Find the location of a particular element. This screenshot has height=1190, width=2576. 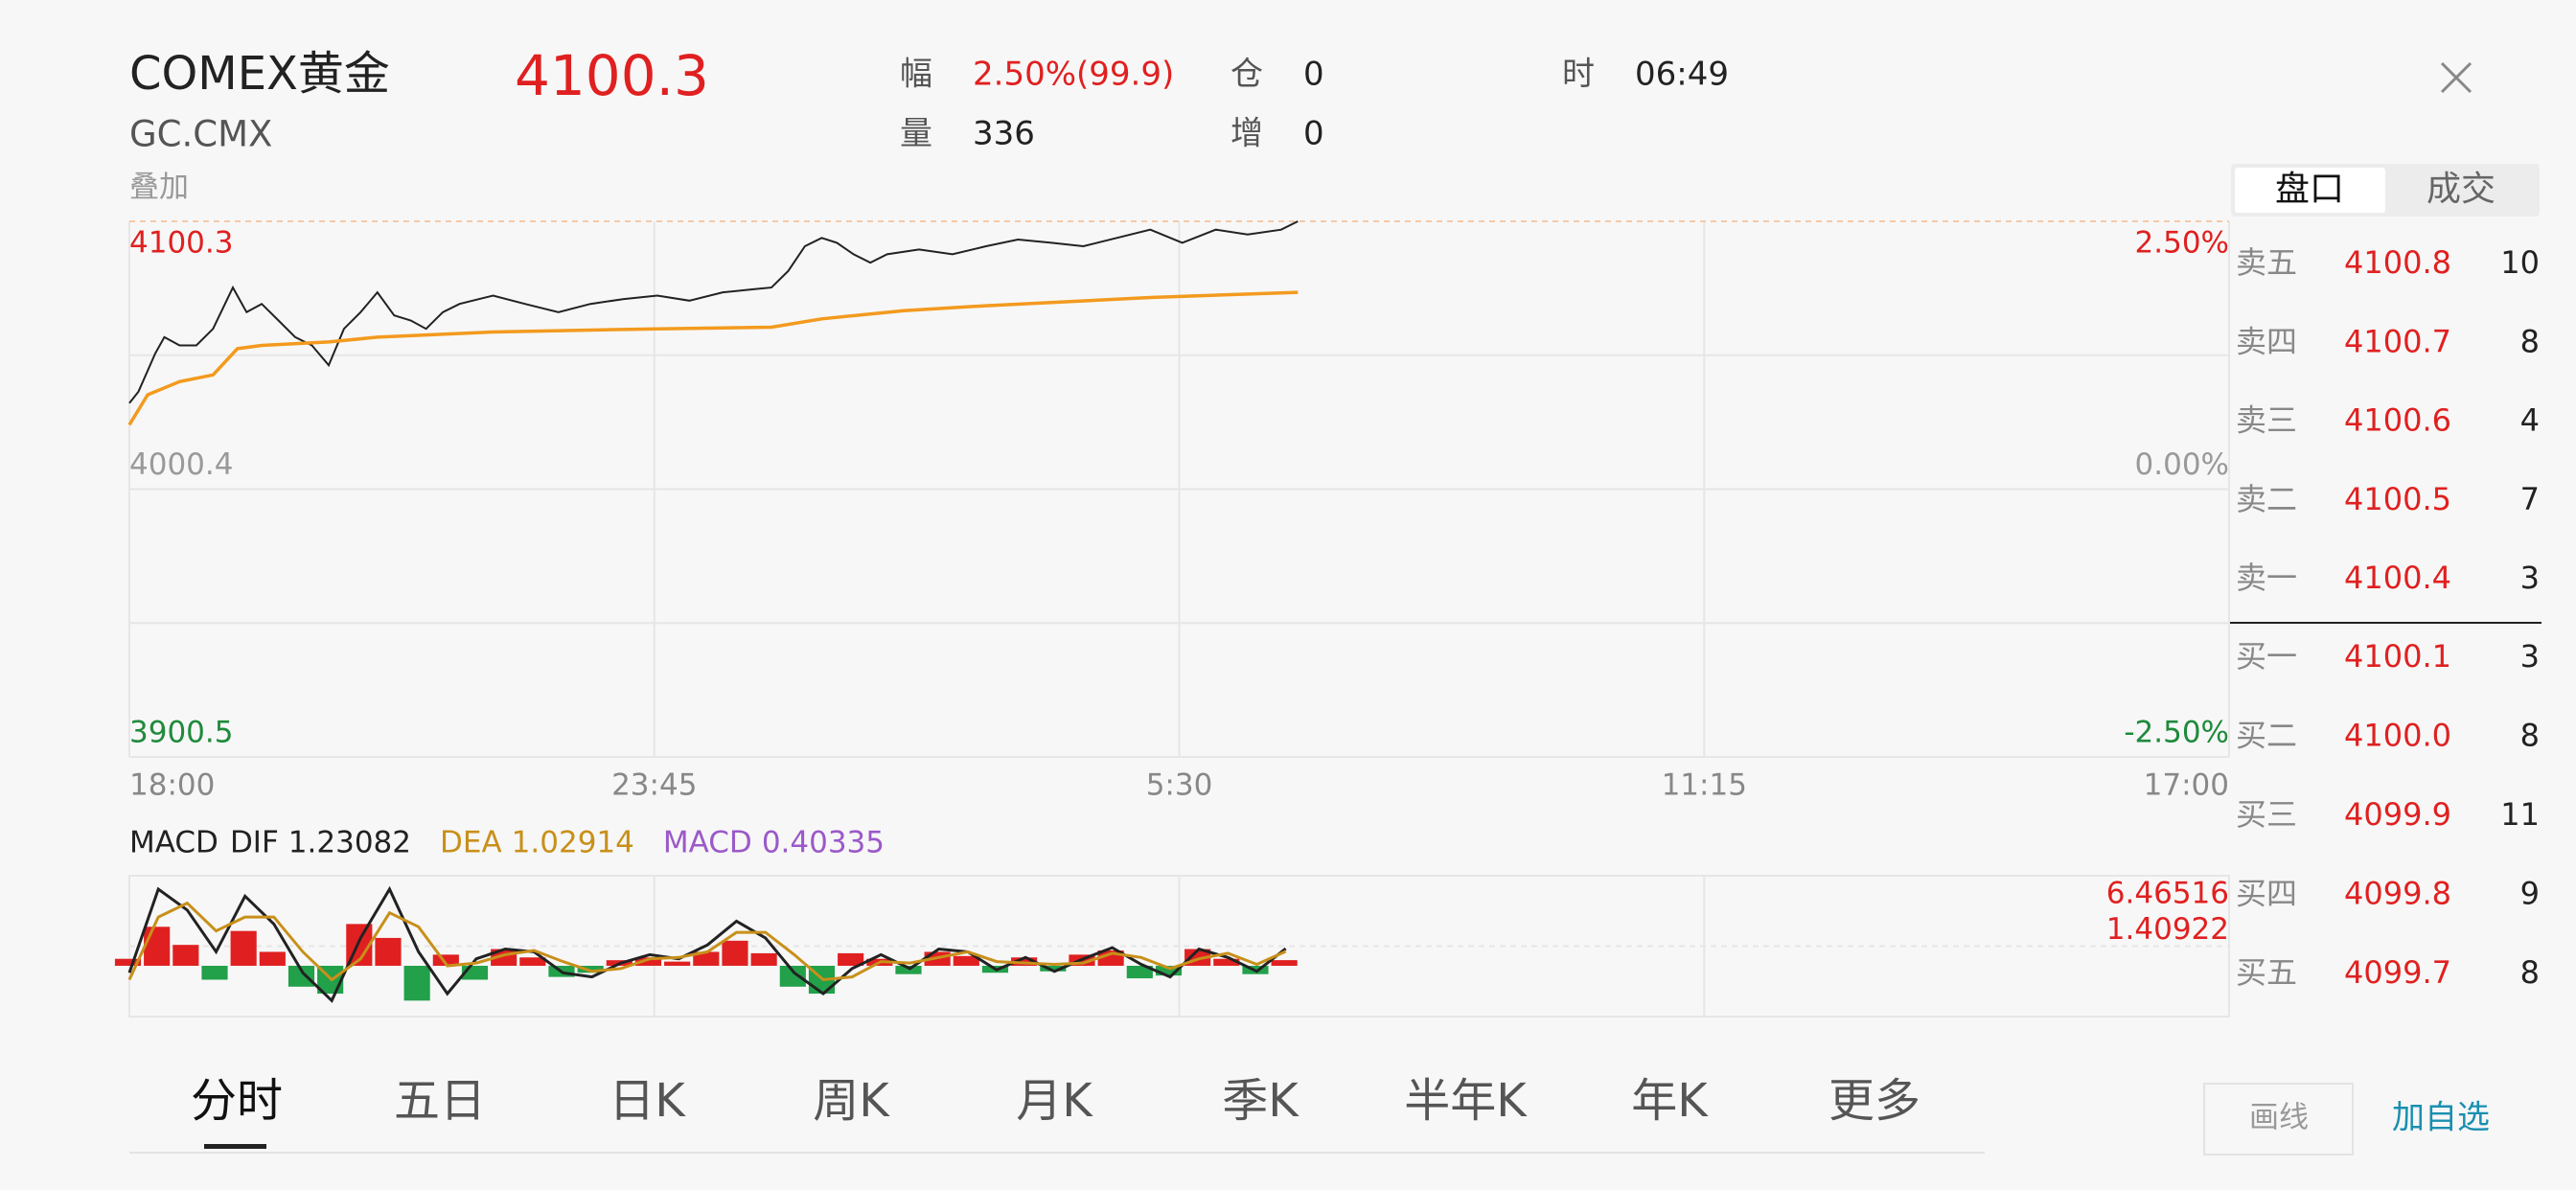

book-label: 卖三 is located at coordinates (2266, 421).